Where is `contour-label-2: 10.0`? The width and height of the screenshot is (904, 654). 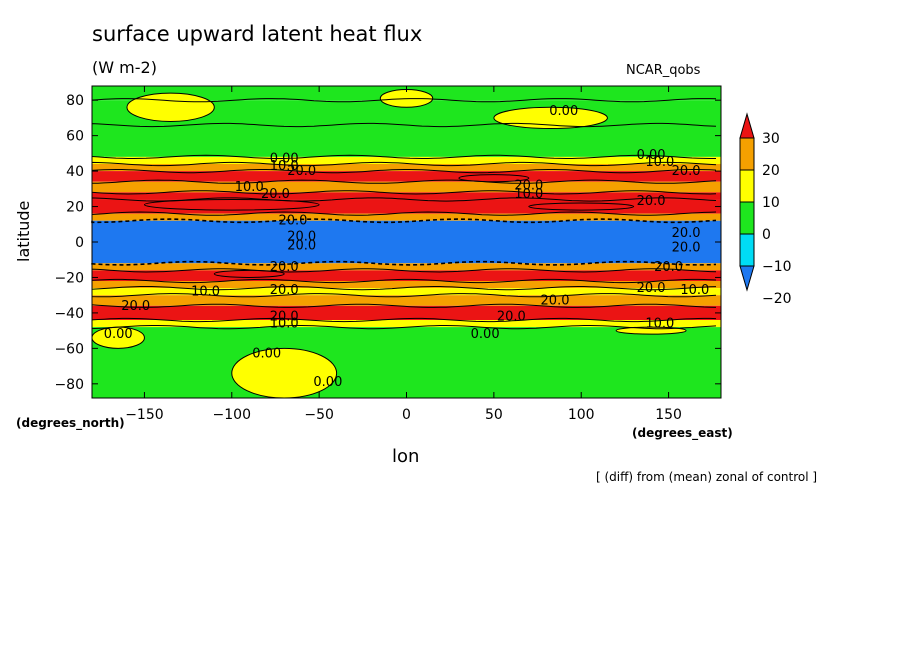 contour-label-2: 10.0 is located at coordinates (284, 166).